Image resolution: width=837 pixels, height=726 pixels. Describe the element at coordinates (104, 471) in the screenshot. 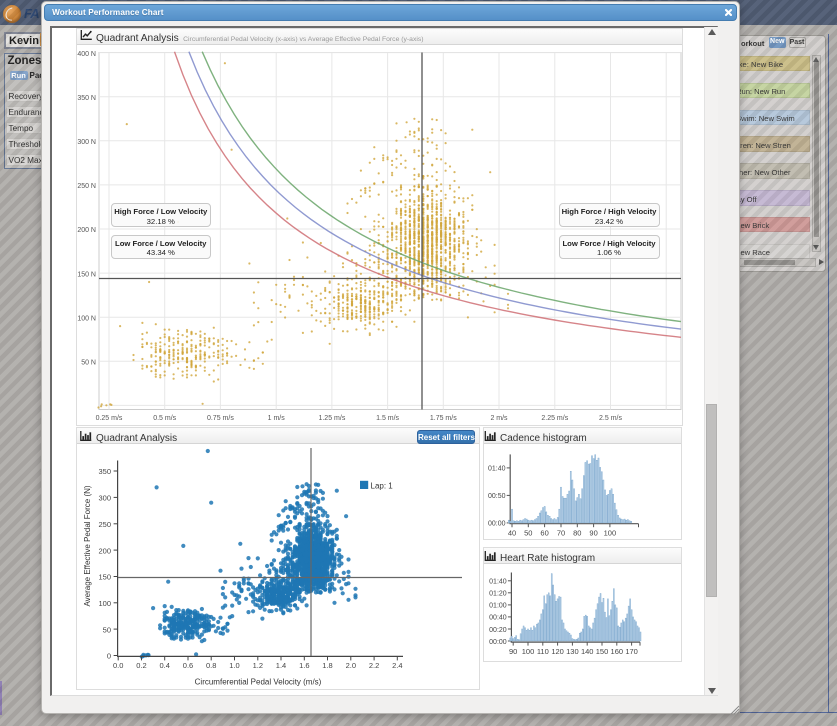

I see `svg-text: 350` at that location.